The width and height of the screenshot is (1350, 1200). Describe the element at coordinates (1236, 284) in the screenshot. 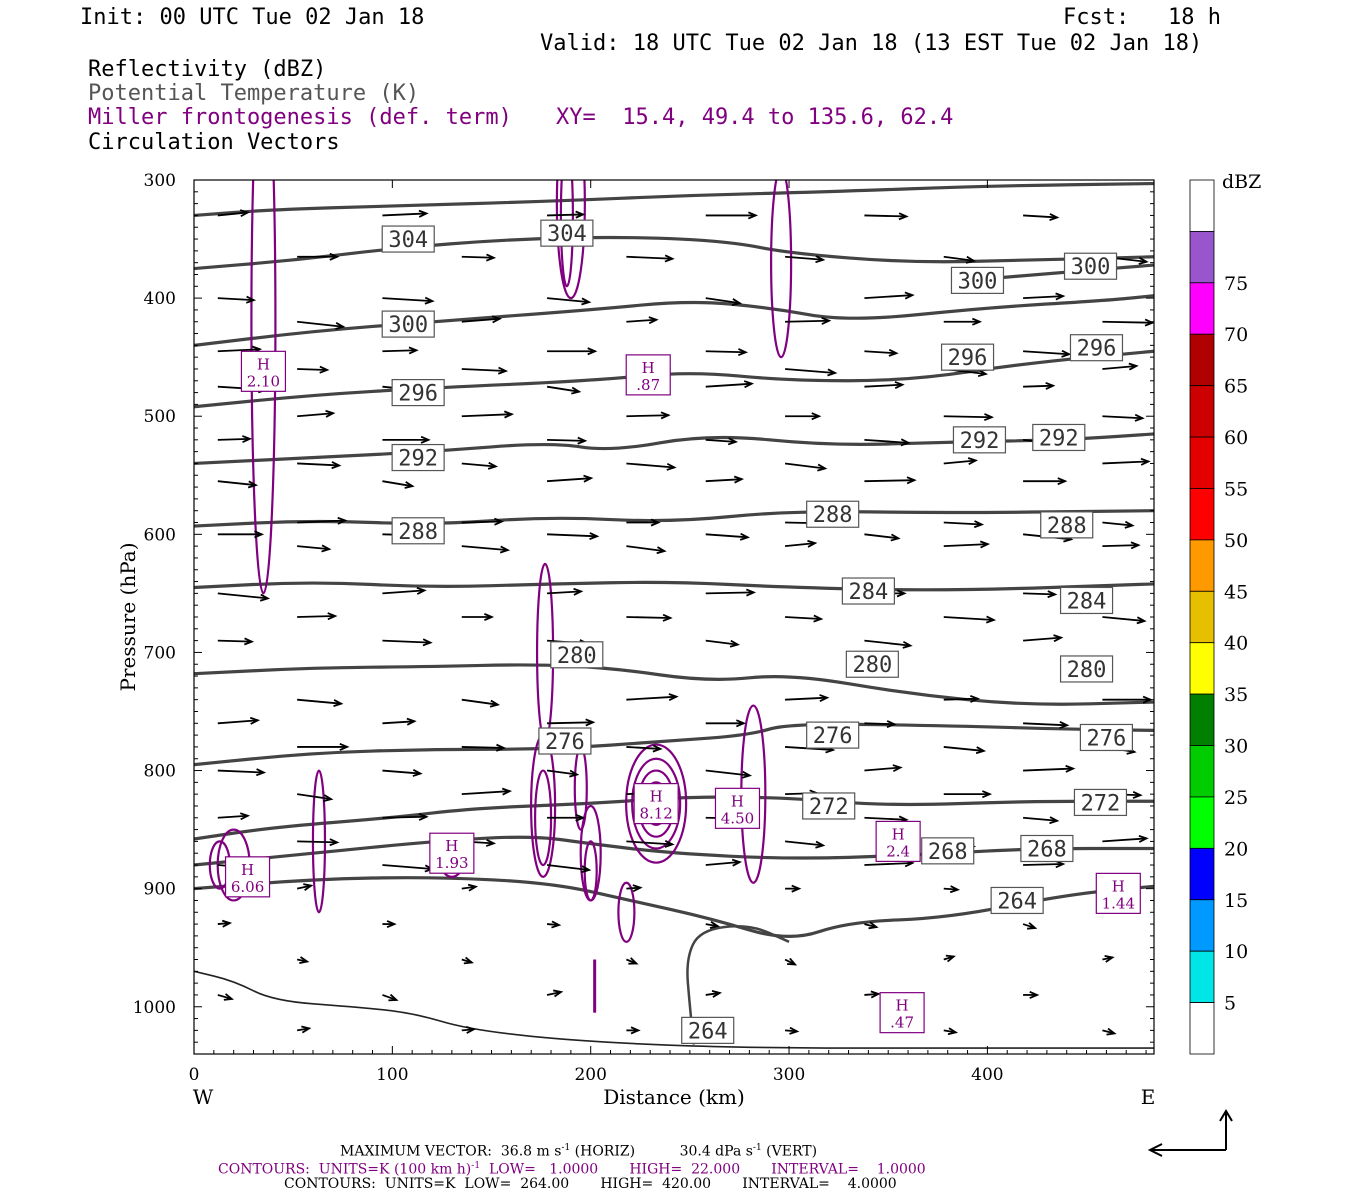

I see `colorbar-label-75: 75` at that location.